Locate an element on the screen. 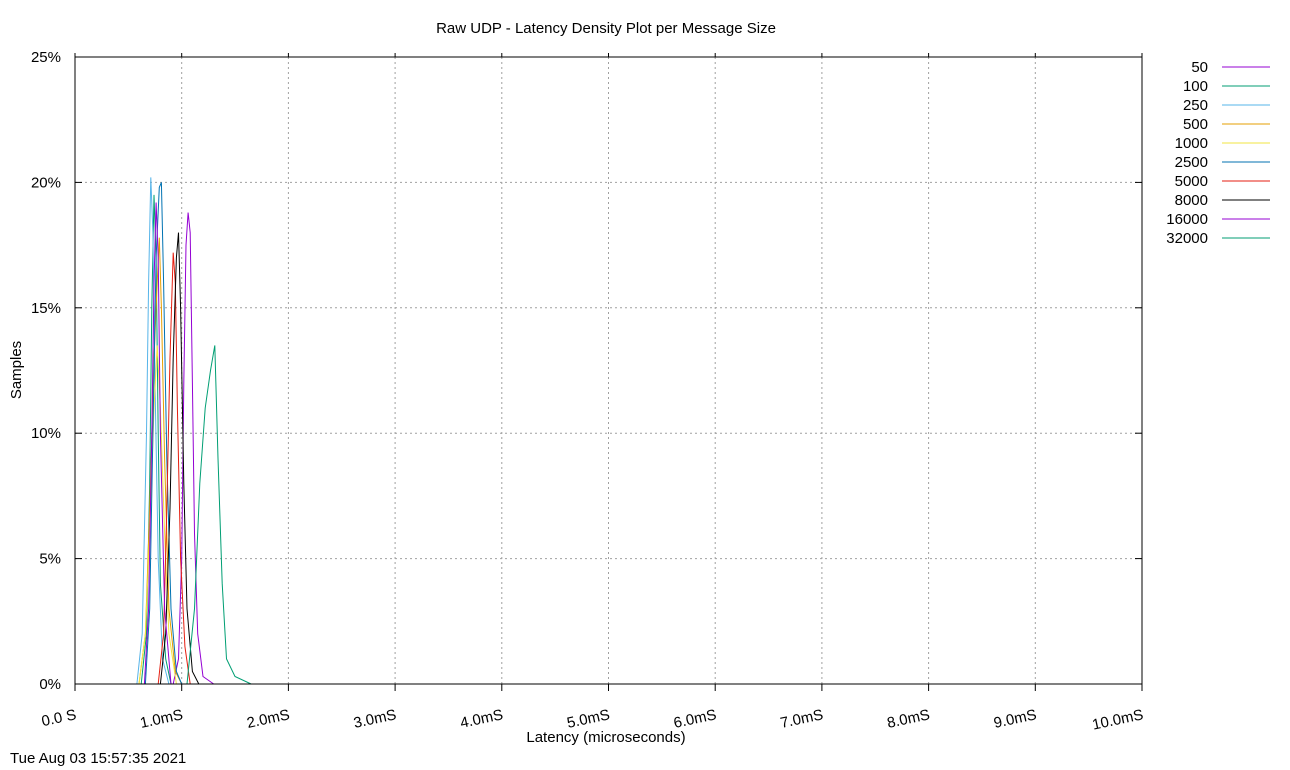 The image size is (1290, 770). legend: 50 100 250 500 1000 2500 5000 8000 16000 32000 is located at coordinates (1218, 153).